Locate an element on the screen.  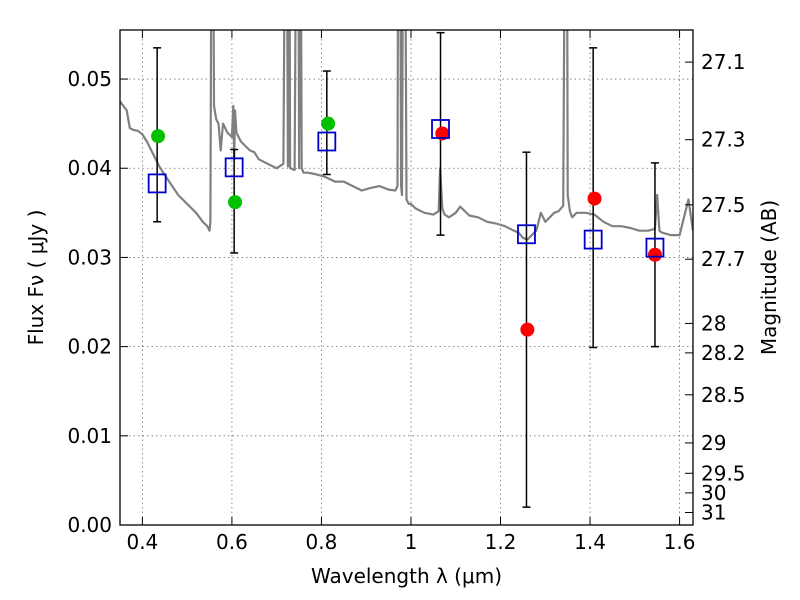
right-axis-label: Magnitude (AB) is located at coordinates (769, 277).